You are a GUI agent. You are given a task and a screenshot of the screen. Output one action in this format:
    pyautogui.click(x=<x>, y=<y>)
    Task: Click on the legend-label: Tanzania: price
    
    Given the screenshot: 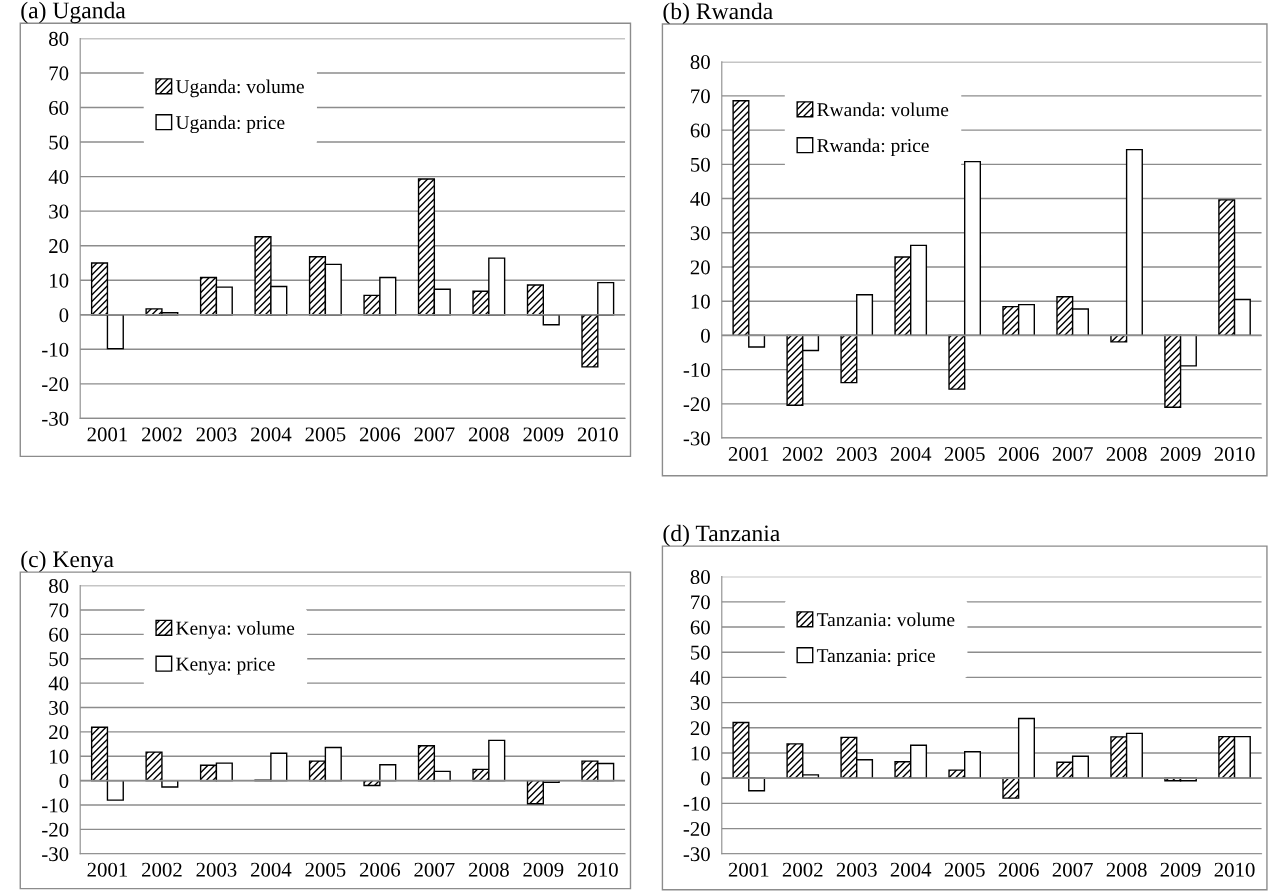 What is the action you would take?
    pyautogui.click(x=875, y=658)
    